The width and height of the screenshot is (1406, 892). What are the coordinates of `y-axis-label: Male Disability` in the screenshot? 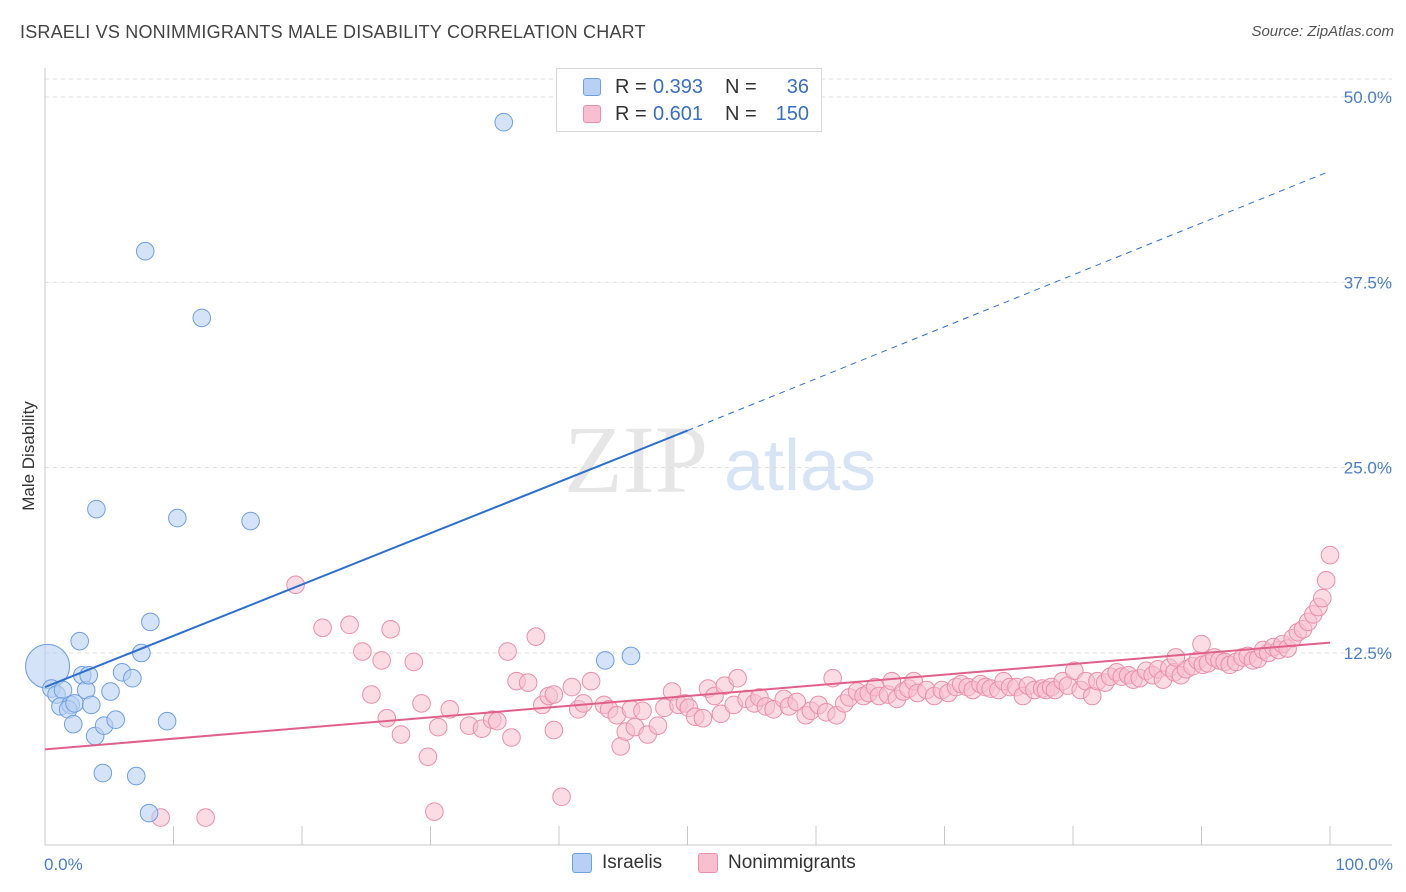 It's located at (28, 456).